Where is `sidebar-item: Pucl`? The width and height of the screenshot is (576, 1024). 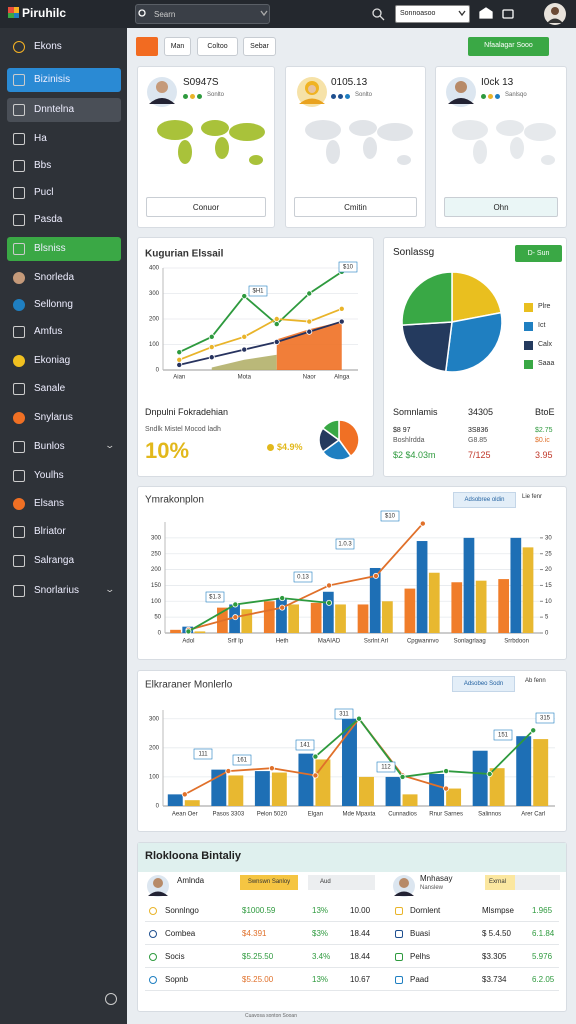
sidebar-item: Pucl is located at coordinates (44, 192).